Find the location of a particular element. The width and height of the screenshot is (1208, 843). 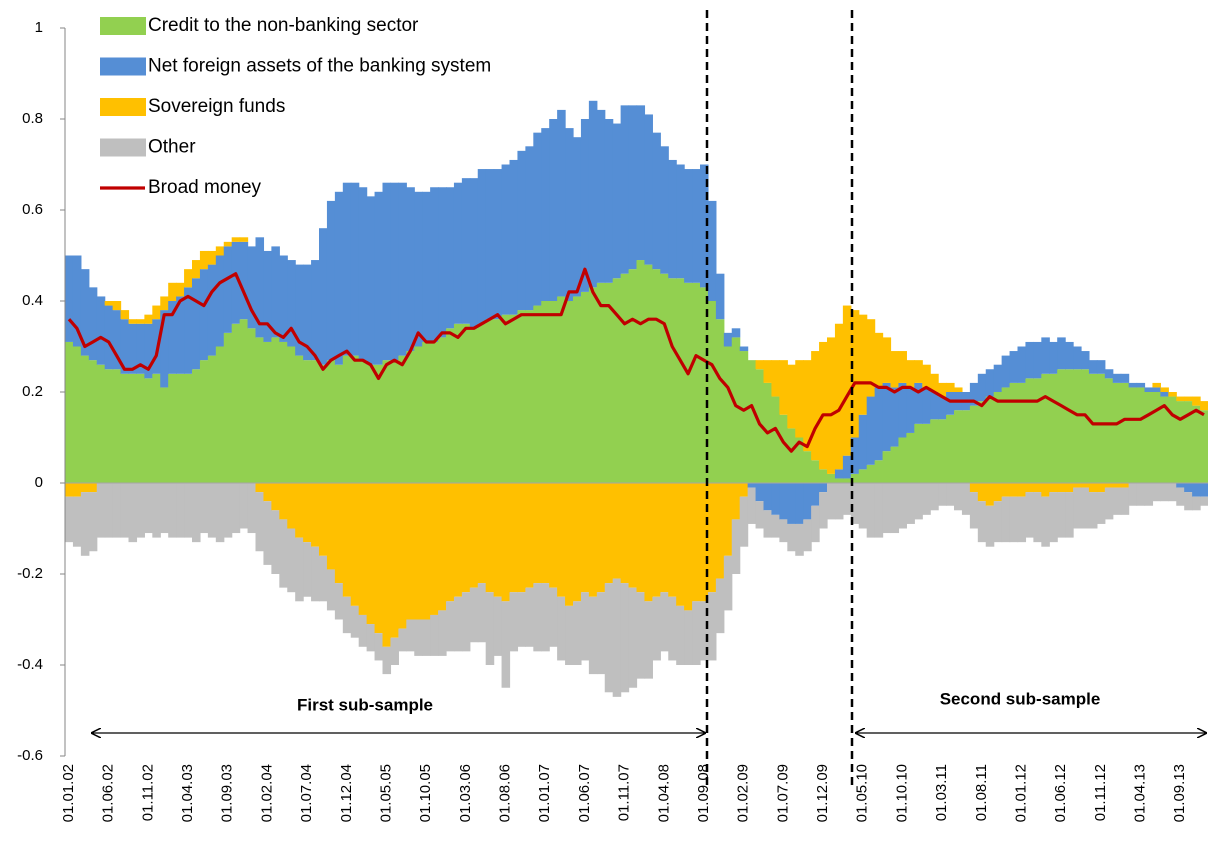

x-tick-label: 01.04.13 is located at coordinates (1140, 793).